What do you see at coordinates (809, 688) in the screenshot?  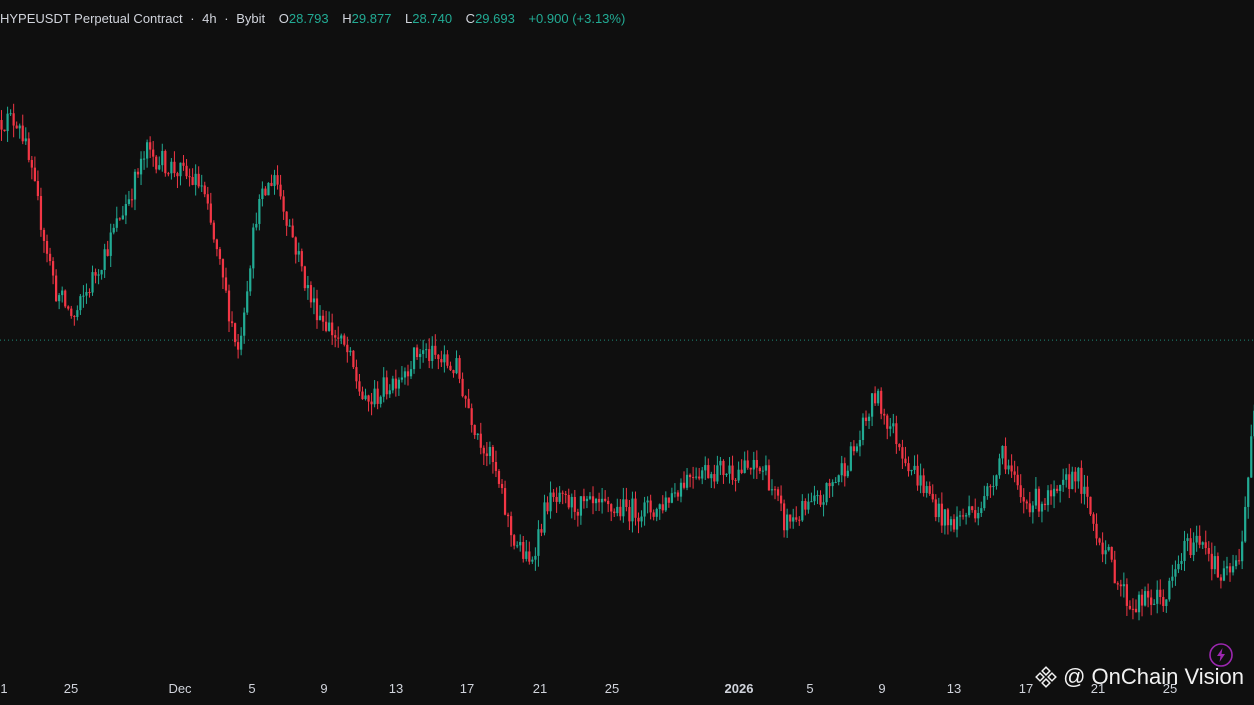 I see `x-tick-label: 5` at bounding box center [809, 688].